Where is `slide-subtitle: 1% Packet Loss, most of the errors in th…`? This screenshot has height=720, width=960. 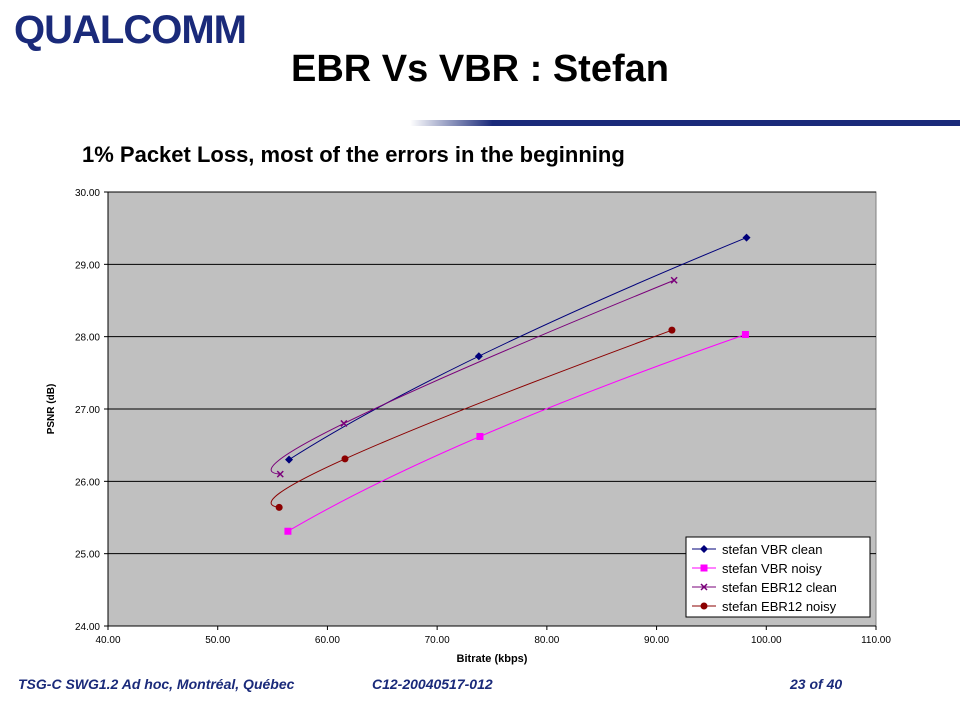
slide-subtitle: 1% Packet Loss, most of the errors in th… is located at coordinates (353, 154).